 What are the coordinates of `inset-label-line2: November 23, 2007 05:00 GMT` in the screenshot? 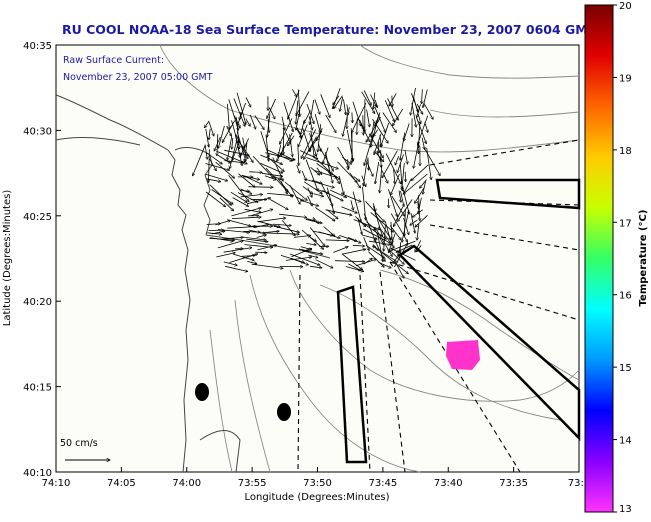 It's located at (138, 77).